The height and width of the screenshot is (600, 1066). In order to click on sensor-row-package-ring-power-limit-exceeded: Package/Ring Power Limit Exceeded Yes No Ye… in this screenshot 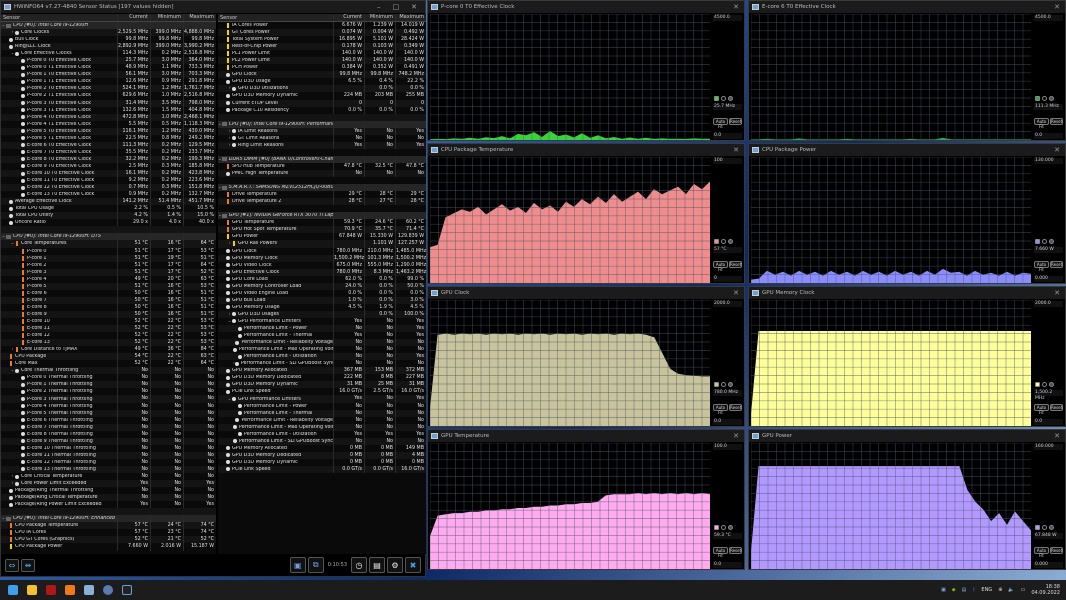, I will do `click(108, 505)`.